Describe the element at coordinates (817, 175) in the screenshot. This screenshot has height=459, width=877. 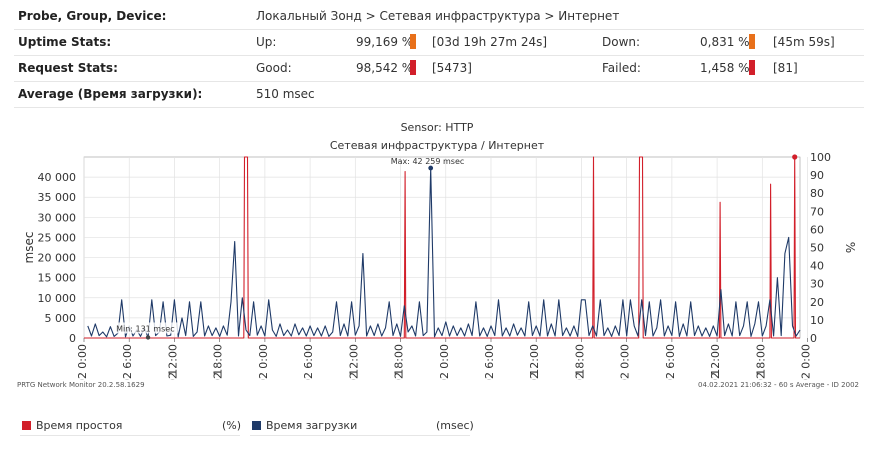
I see `y-right-tick-label: 90` at that location.